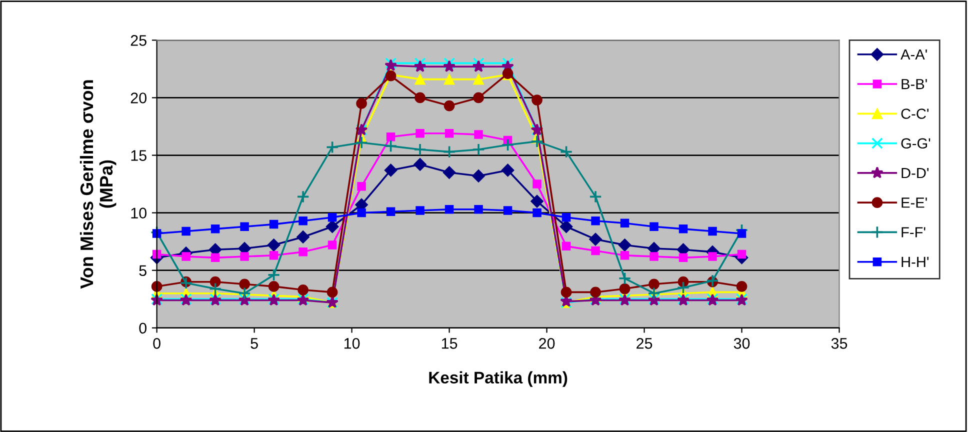  Describe the element at coordinates (915, 143) in the screenshot. I see `legend-label: G-G'` at that location.